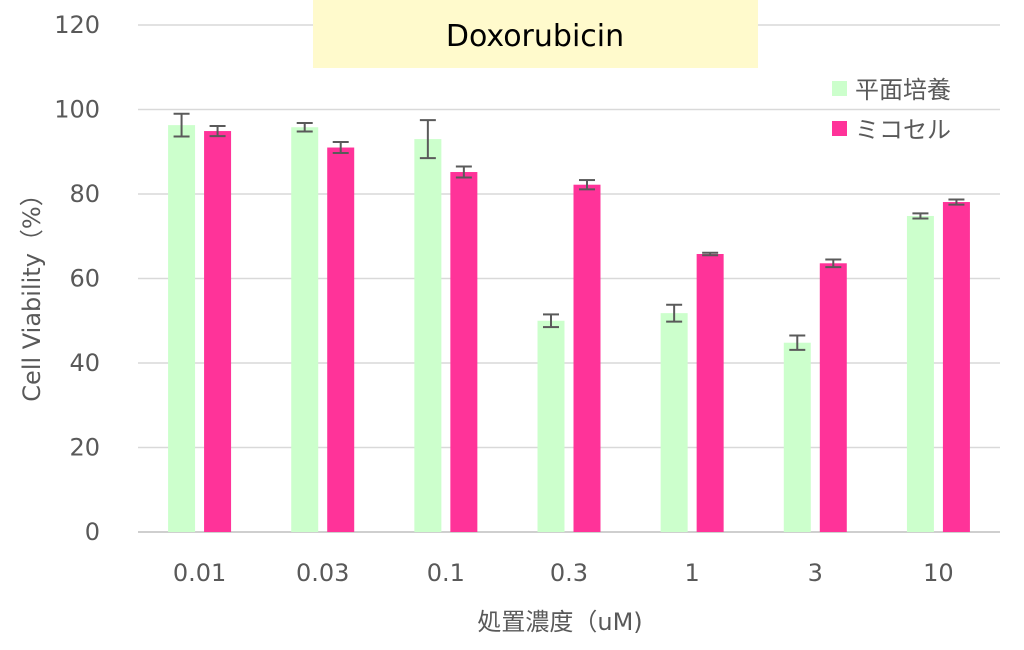  What do you see at coordinates (32, 291) in the screenshot?
I see `y-axis-title: Cell Viability（%）` at bounding box center [32, 291].